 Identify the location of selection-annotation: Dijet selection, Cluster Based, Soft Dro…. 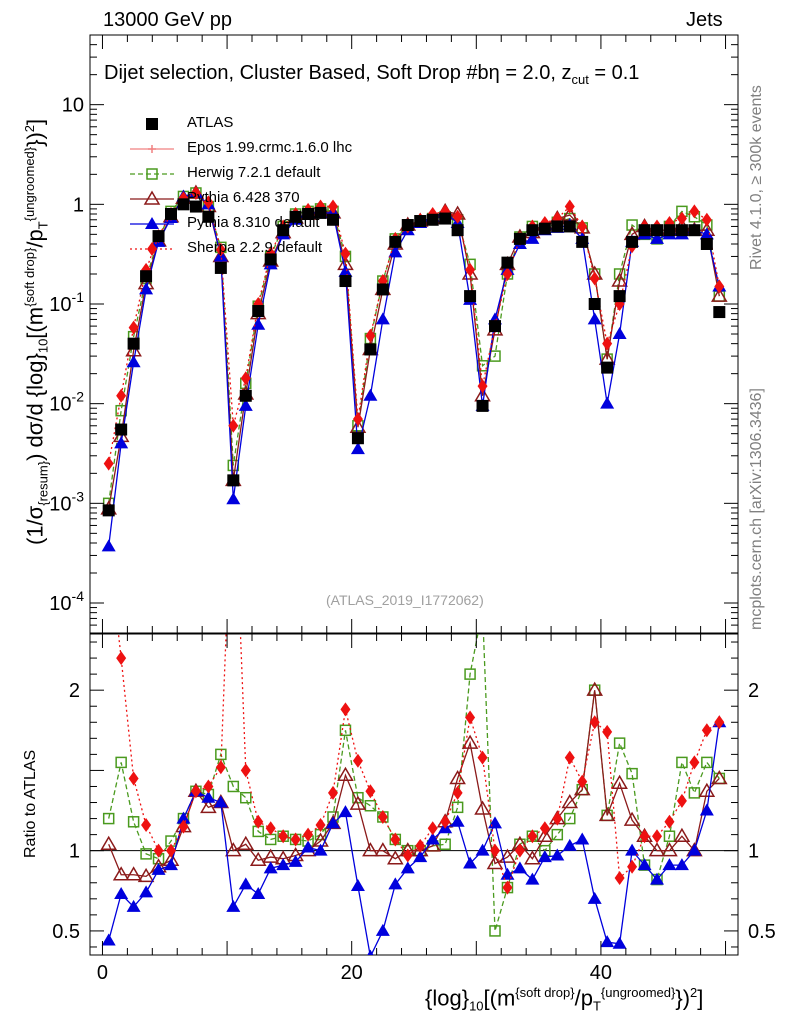
(371, 74).